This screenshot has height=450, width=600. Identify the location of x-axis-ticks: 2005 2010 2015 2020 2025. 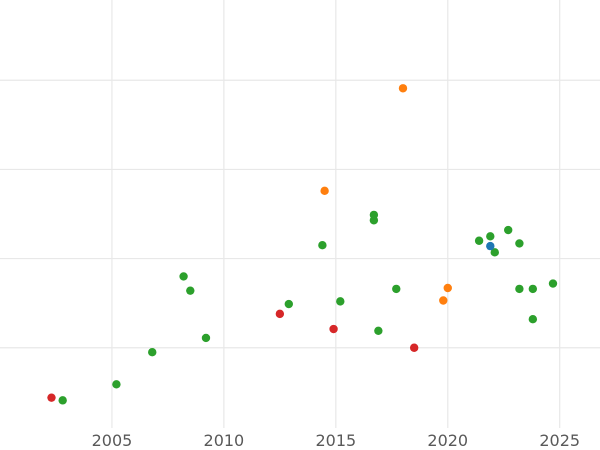
(336, 440).